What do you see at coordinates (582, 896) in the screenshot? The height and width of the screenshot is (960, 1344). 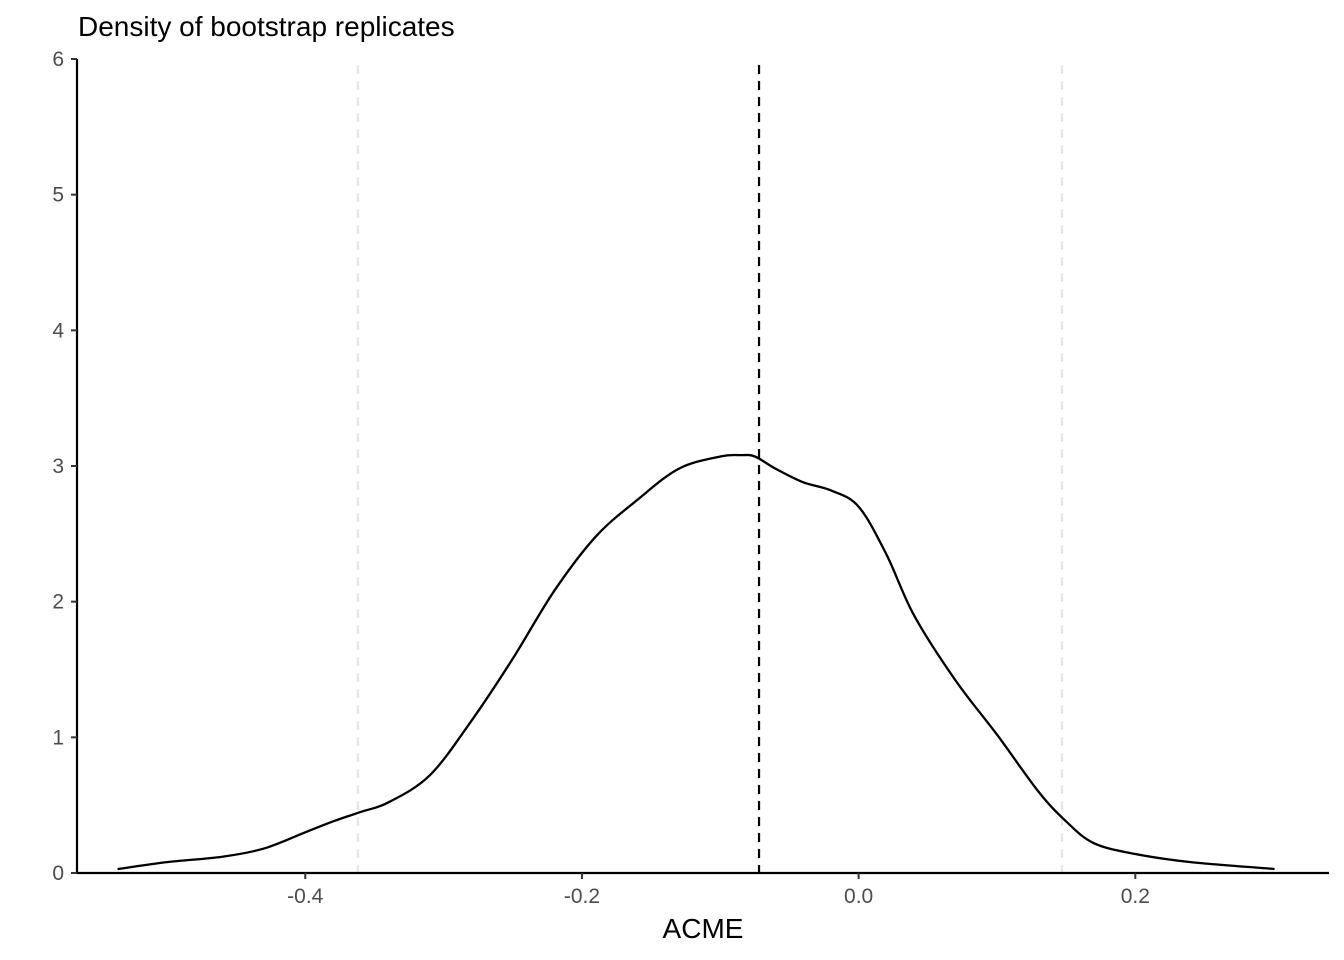 I see `x-tick-label: -0.2` at bounding box center [582, 896].